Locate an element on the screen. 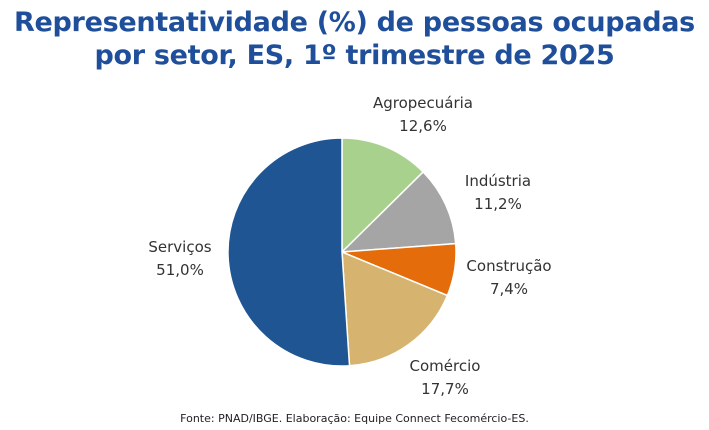 Image resolution: width=709 pixels, height=430 pixels. label-agropecuaria-value: 12,6% is located at coordinates (423, 126).